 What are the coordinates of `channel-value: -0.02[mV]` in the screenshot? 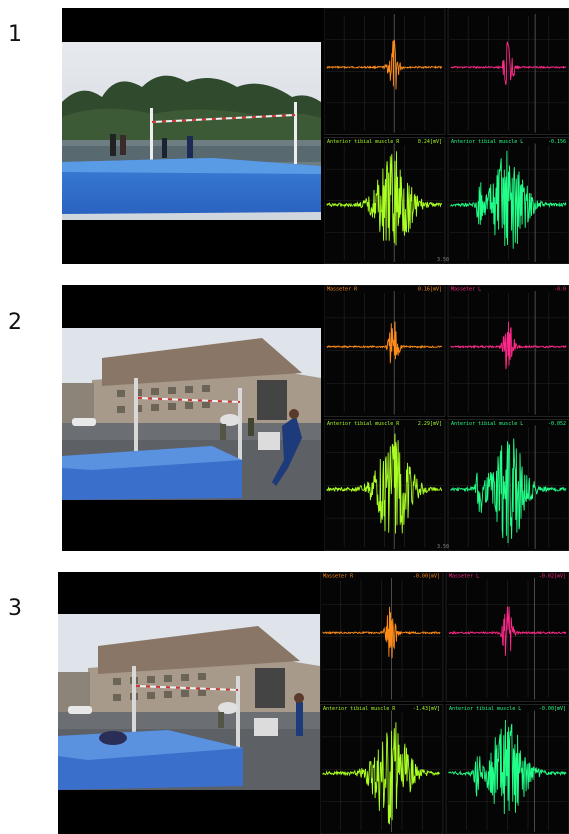 It's located at (552, 577).